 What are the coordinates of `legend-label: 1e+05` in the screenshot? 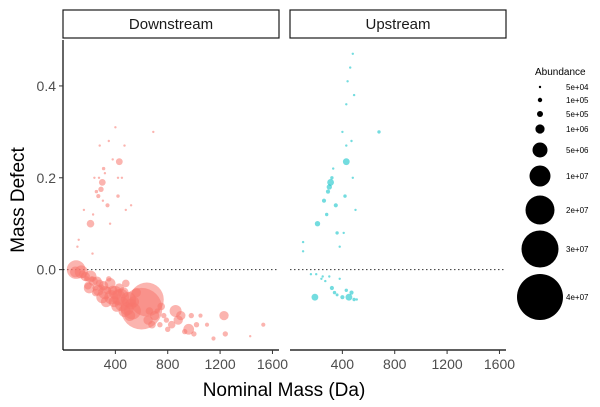 It's located at (577, 100).